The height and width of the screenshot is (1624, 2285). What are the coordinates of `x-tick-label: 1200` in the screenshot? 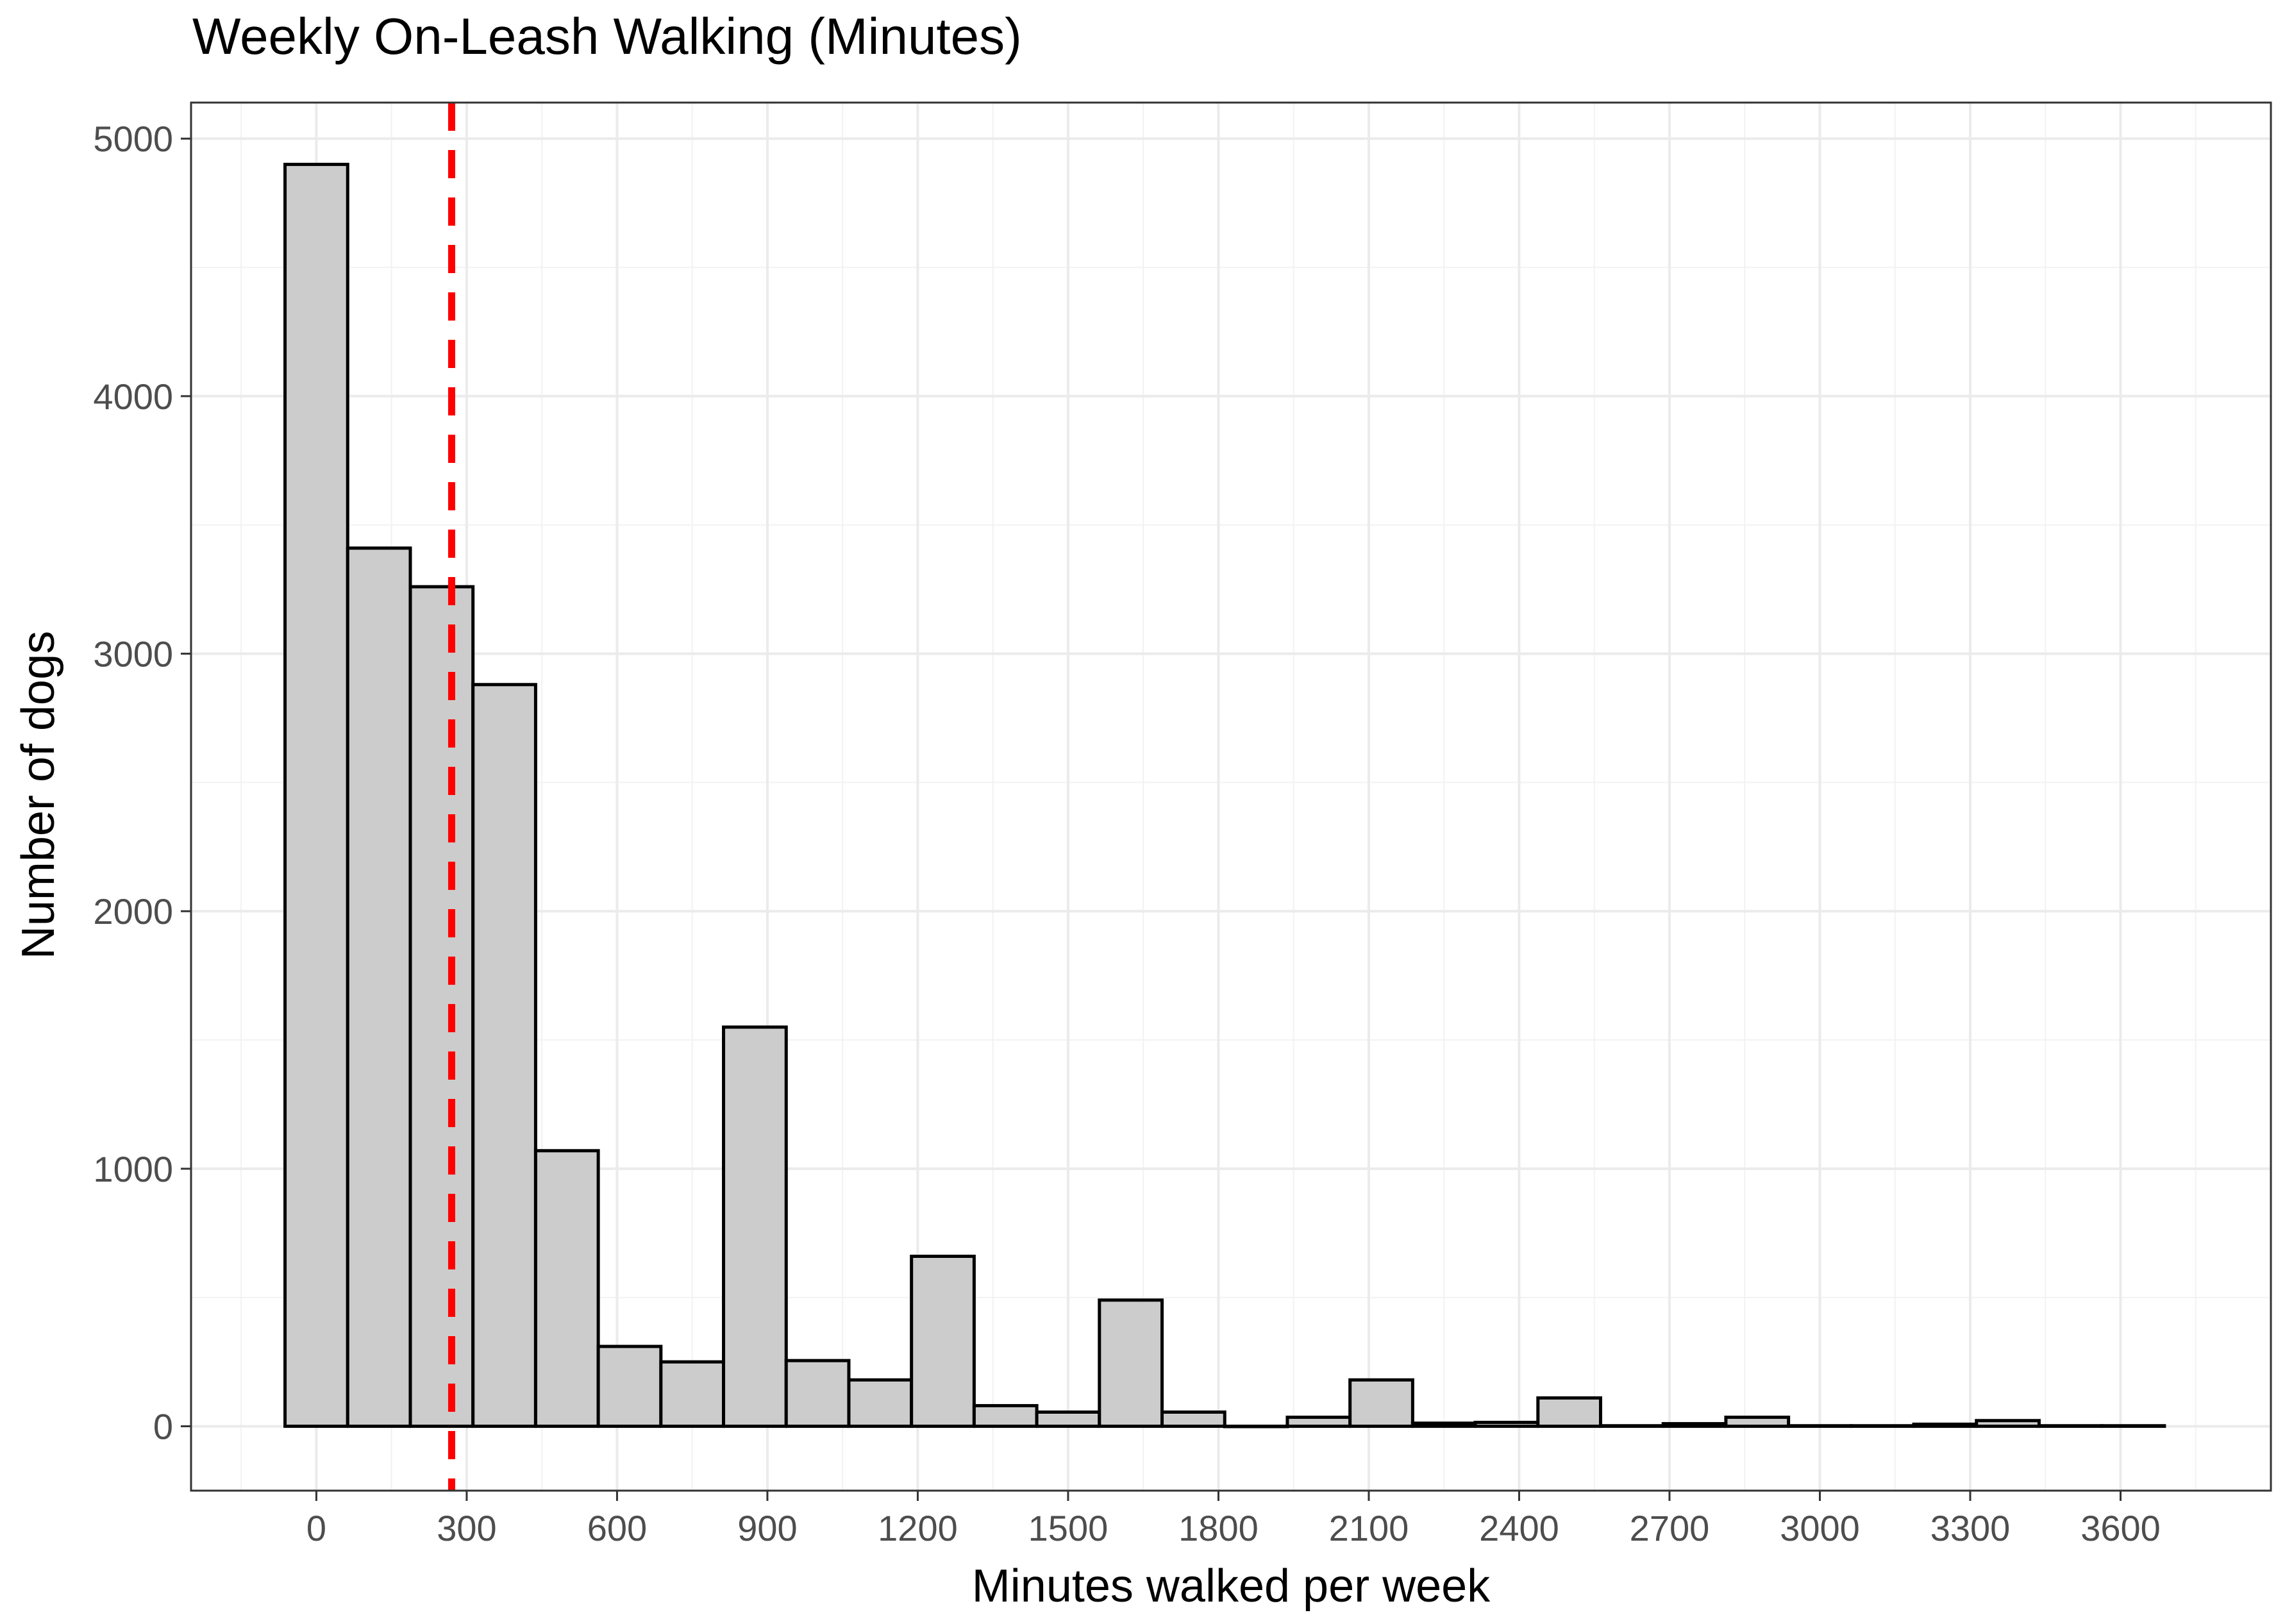 It's located at (918, 1528).